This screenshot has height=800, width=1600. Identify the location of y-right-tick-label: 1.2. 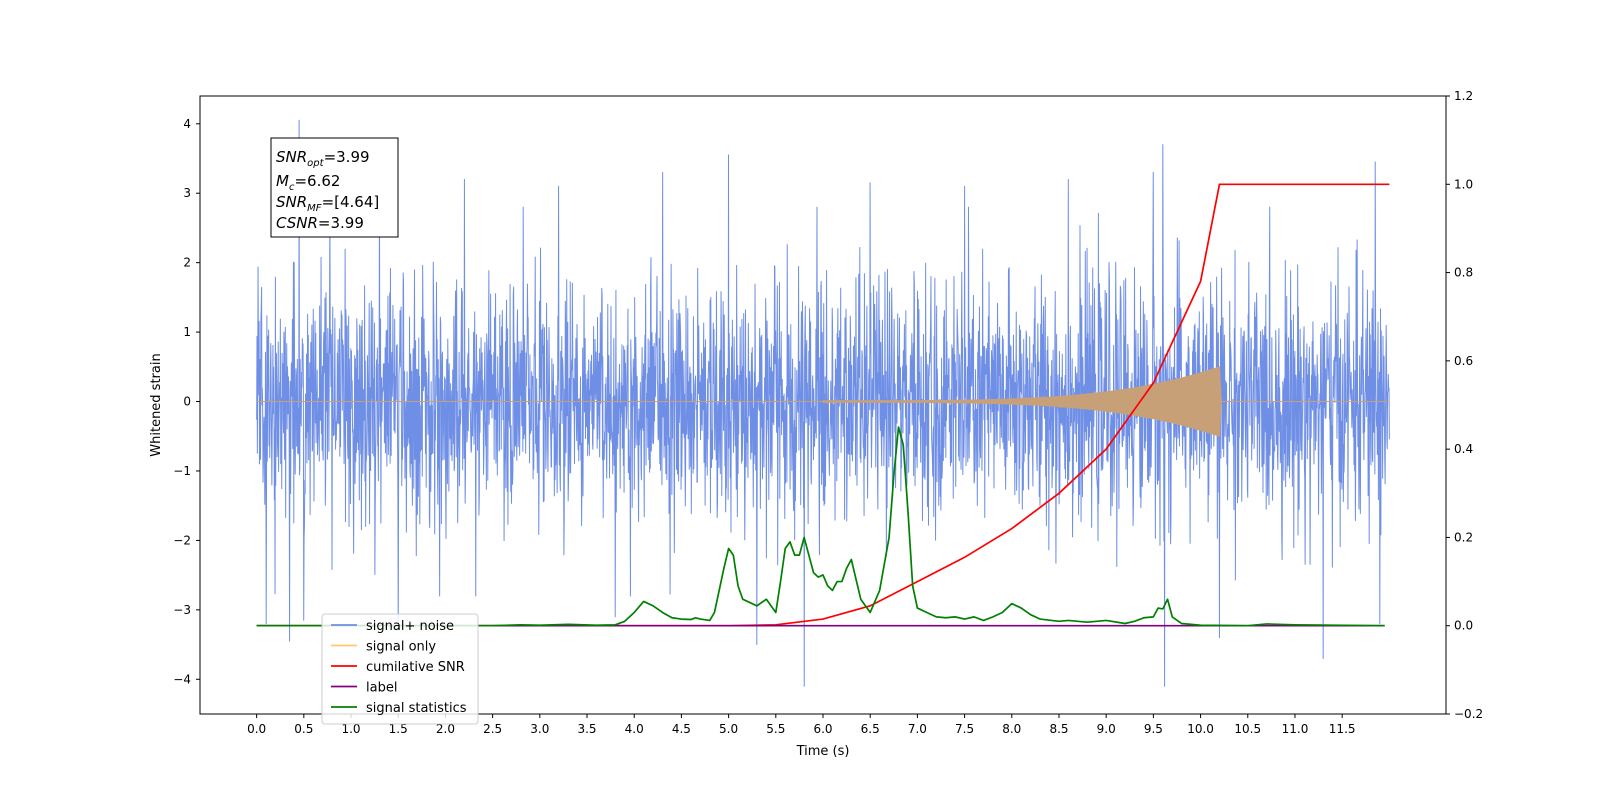
(1463, 96).